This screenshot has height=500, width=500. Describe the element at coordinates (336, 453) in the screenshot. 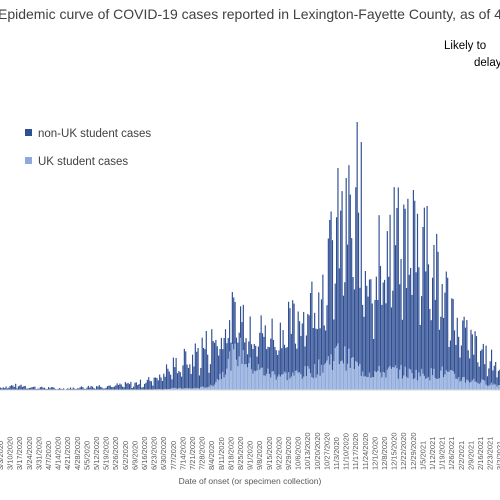

I see `x-tick-label: 11/3/2020` at that location.